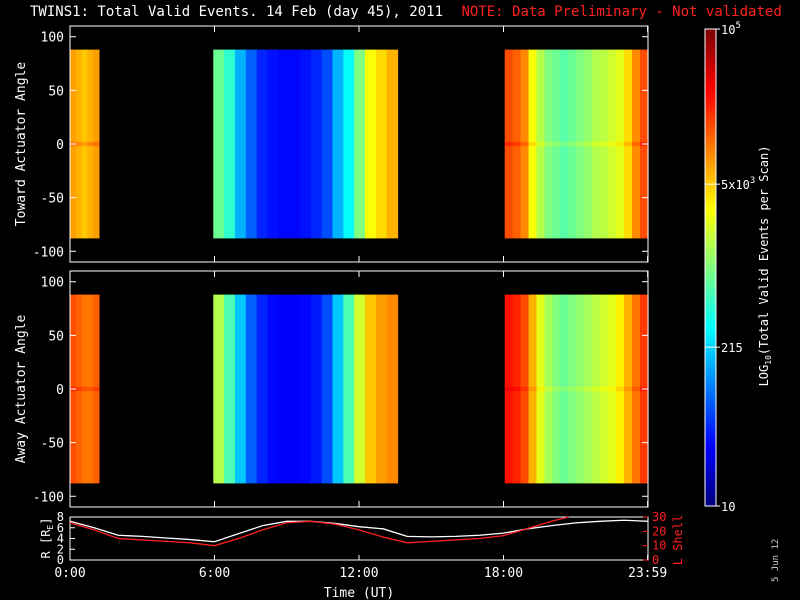  I want to click on colorbar-tick-label: 5x10³, so click(738, 184).